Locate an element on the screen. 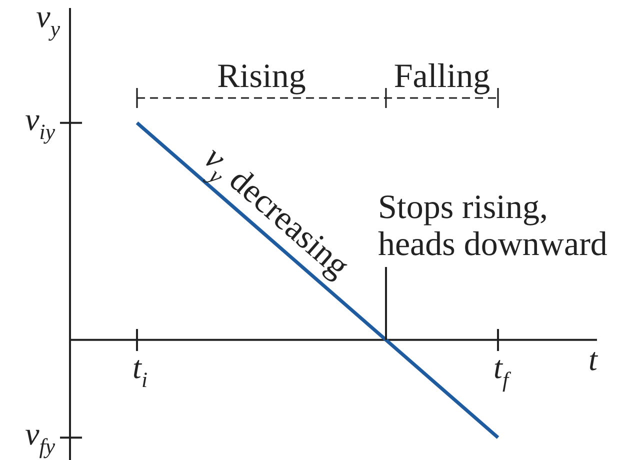  x-axis-title: t is located at coordinates (593, 358).